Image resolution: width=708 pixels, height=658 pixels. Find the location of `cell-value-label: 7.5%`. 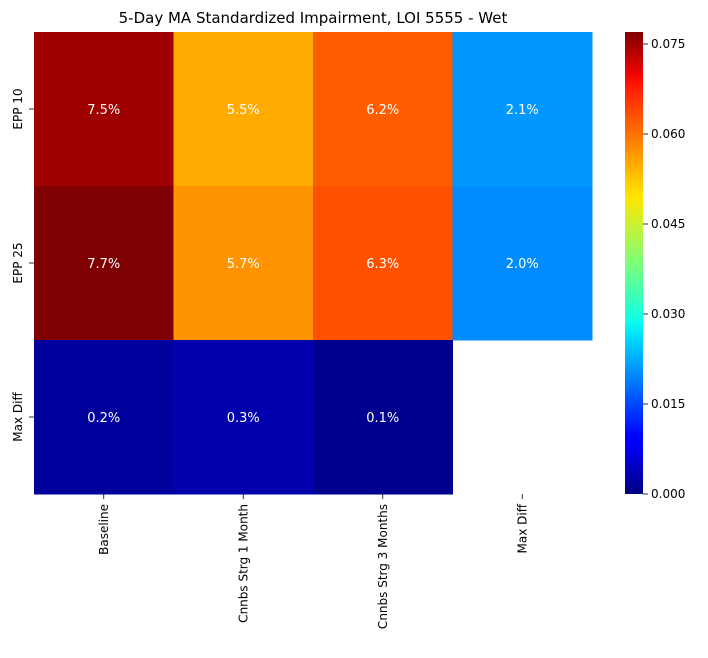

cell-value-label: 7.5% is located at coordinates (103, 110).